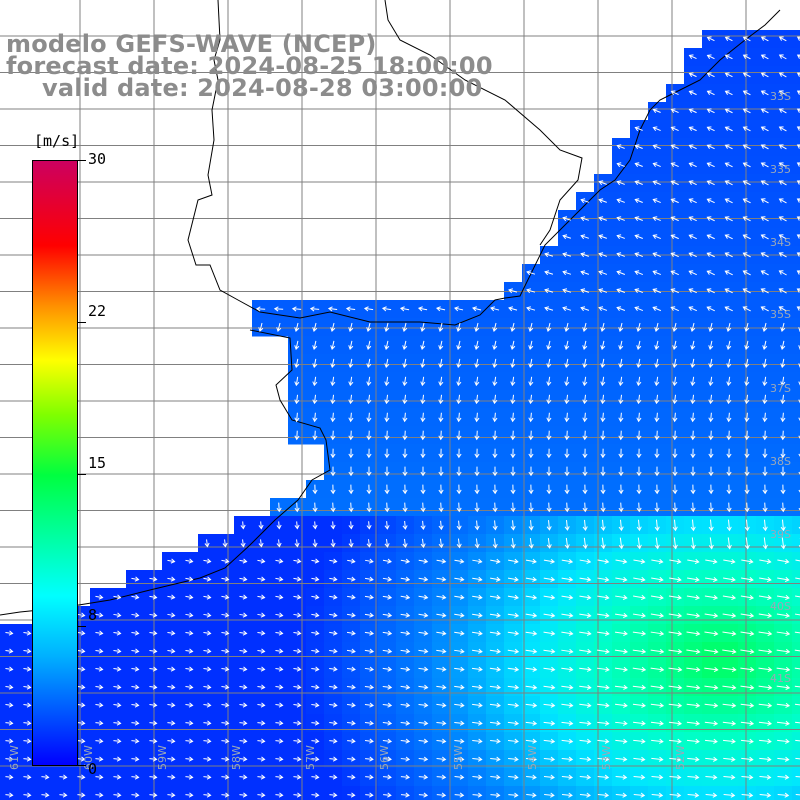  What do you see at coordinates (405, 793) in the screenshot?
I see `wind-cell` at bounding box center [405, 793].